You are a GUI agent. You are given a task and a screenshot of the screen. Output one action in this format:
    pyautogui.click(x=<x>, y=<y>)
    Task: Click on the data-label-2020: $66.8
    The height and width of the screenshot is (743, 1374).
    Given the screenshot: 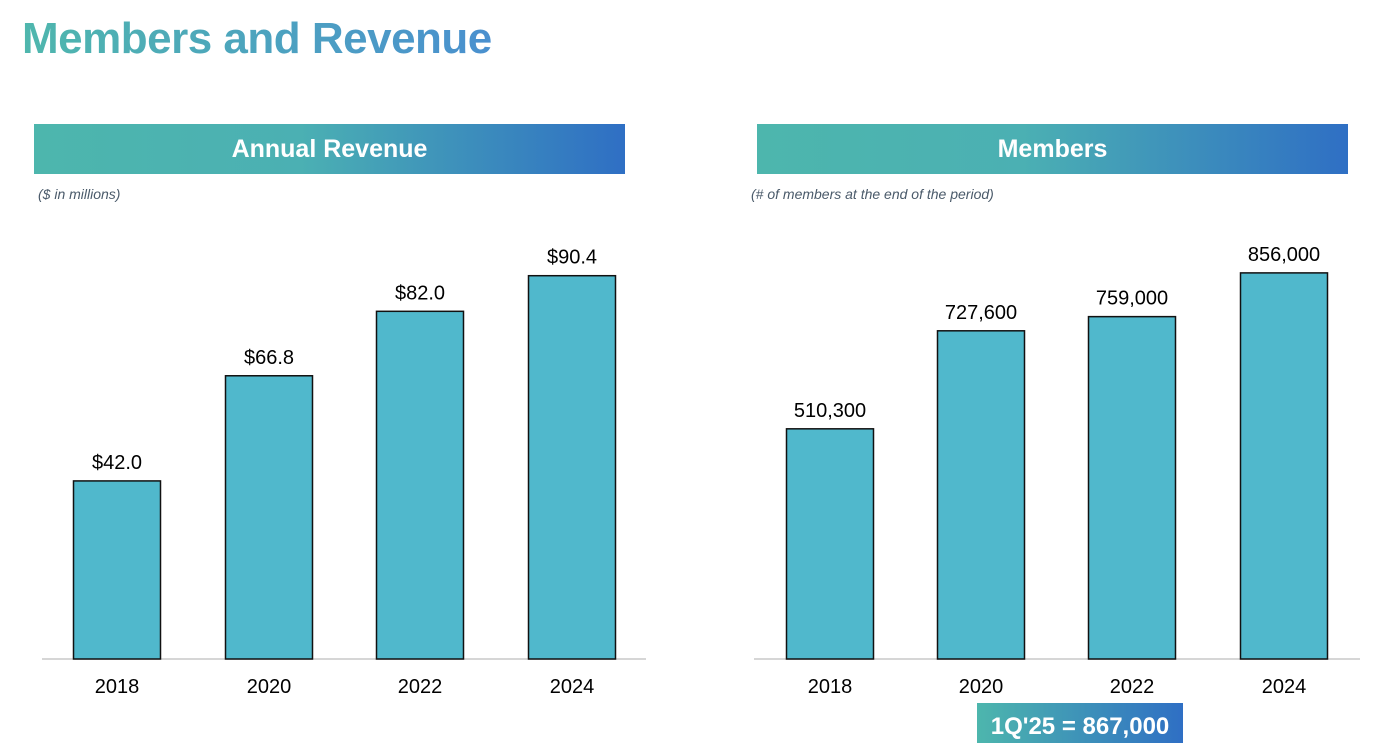 What is the action you would take?
    pyautogui.click(x=269, y=358)
    